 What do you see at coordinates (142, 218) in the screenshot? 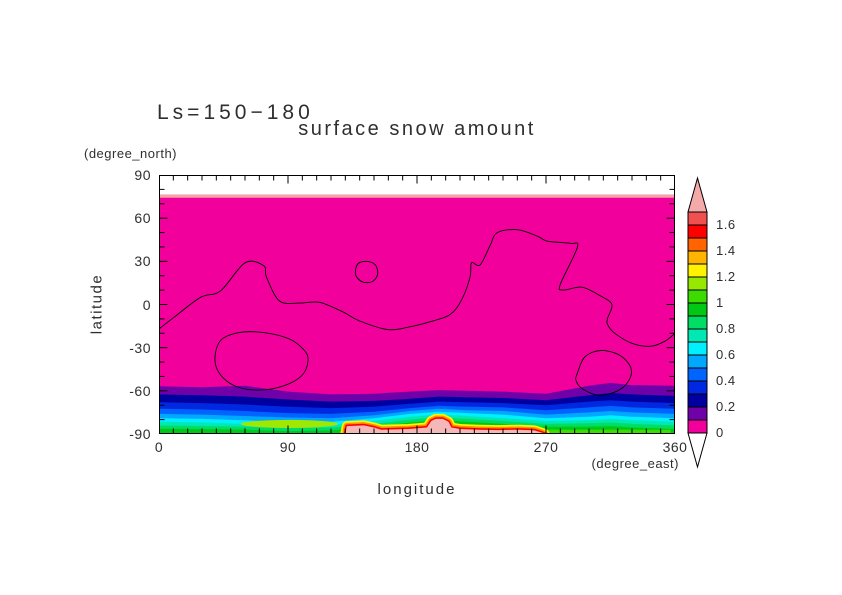
I see `y-tick-label: 60` at bounding box center [142, 218].